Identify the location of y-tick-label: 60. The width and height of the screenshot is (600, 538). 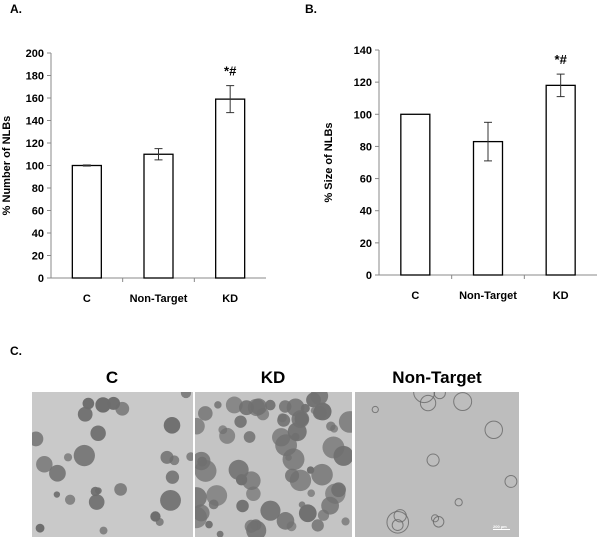
(366, 180).